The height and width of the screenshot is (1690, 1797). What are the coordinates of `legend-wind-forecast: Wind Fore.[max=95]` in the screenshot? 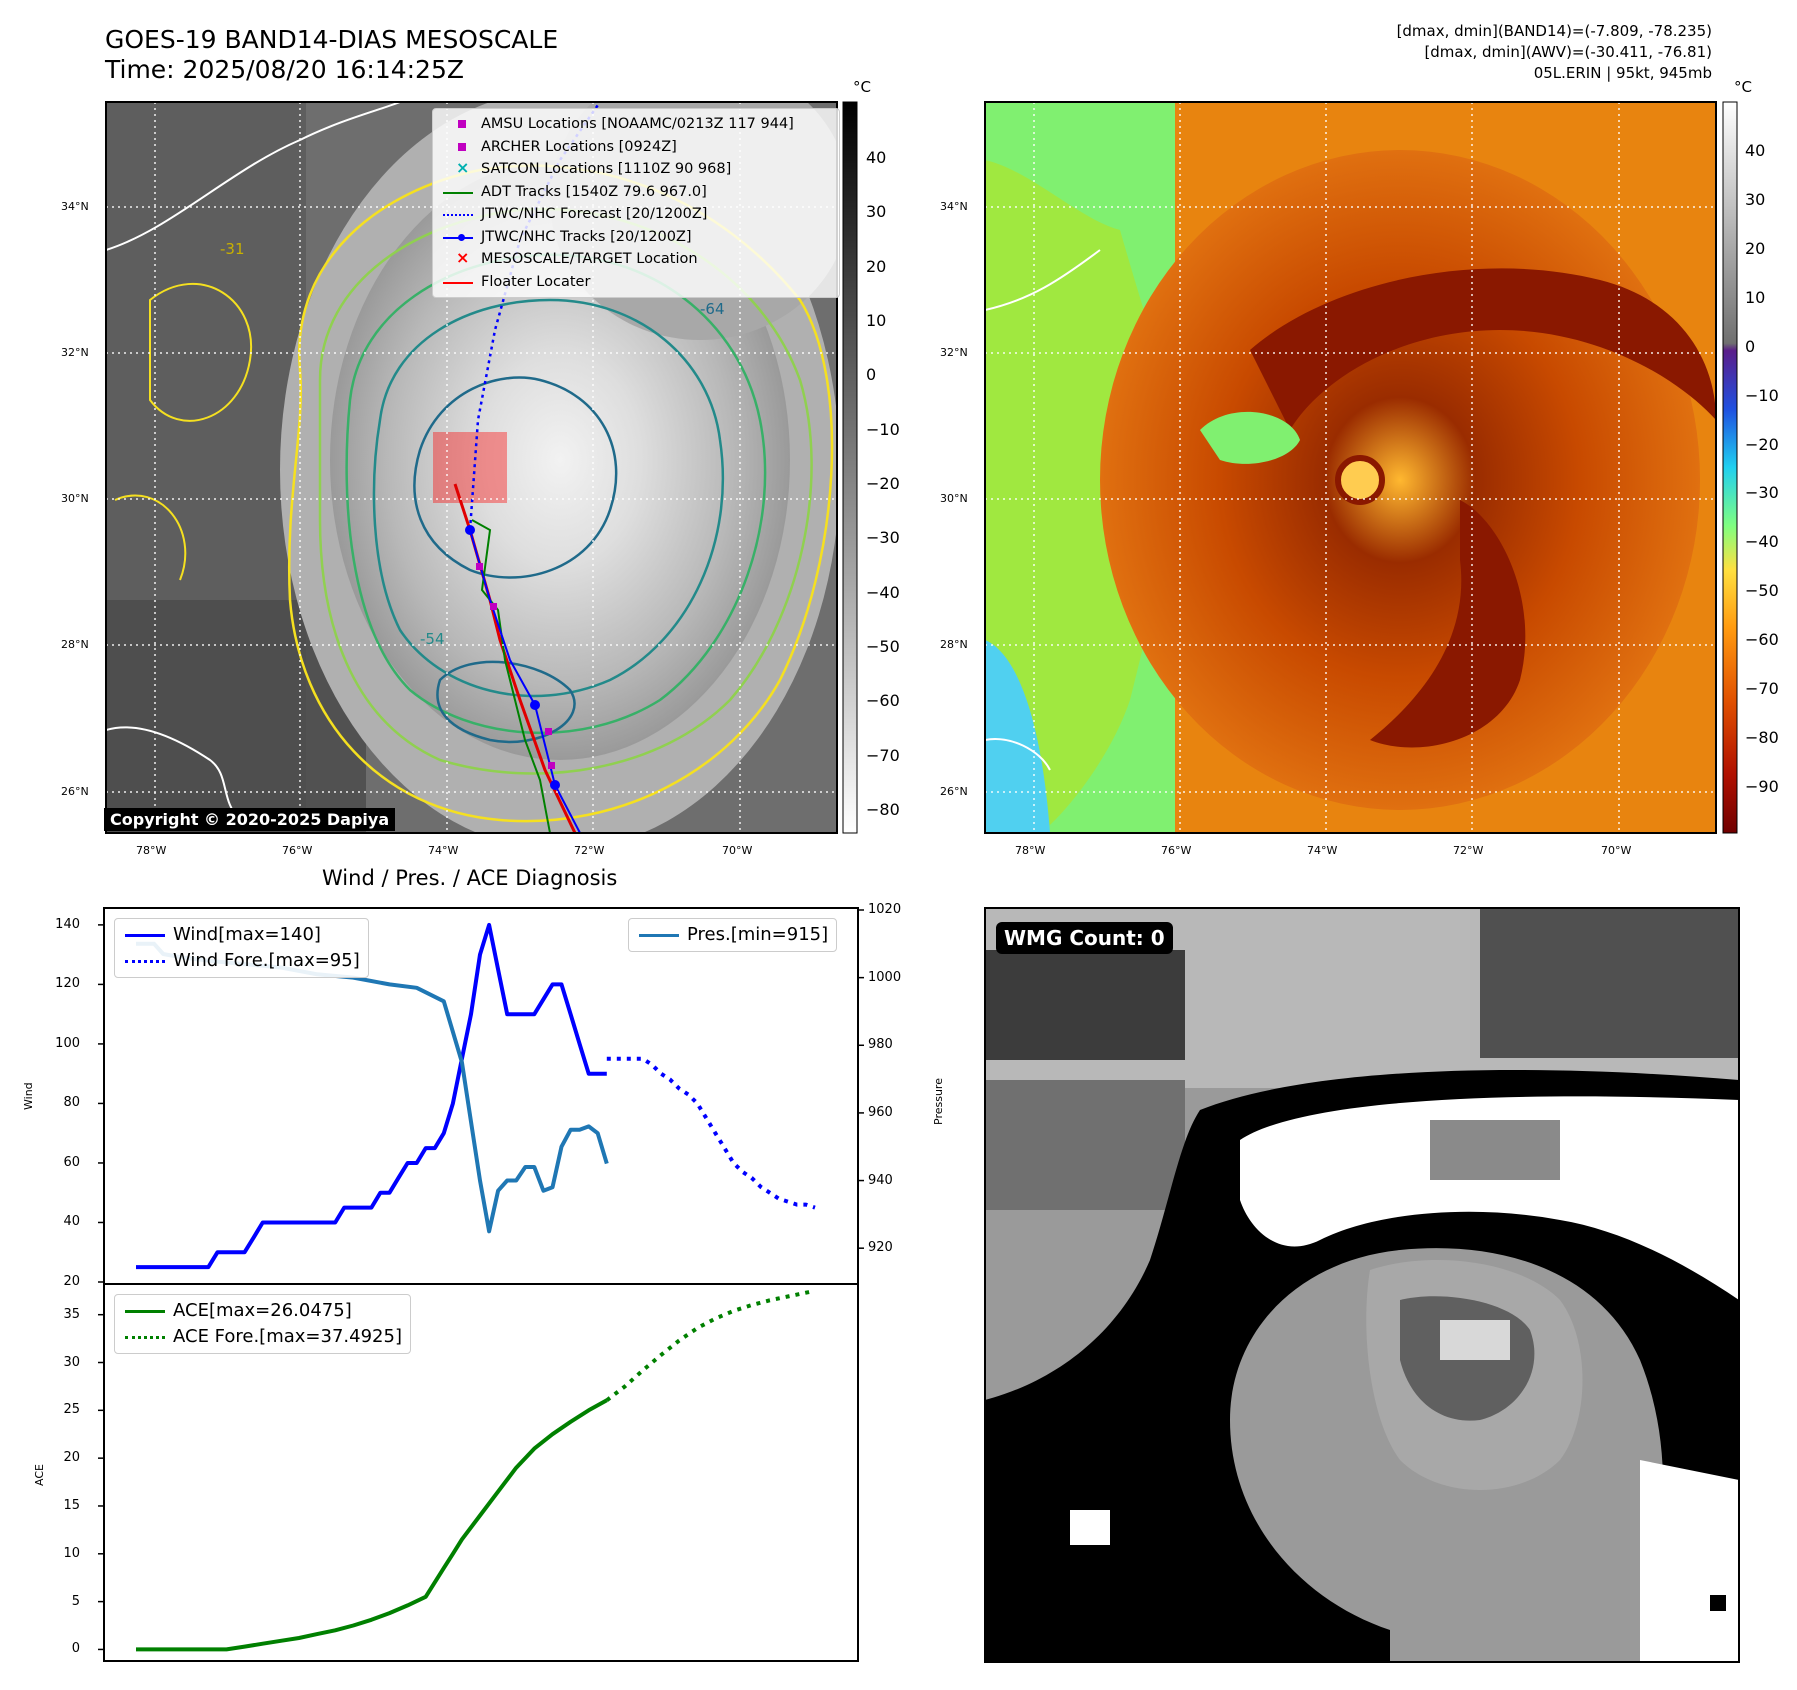 It's located at (241, 961).